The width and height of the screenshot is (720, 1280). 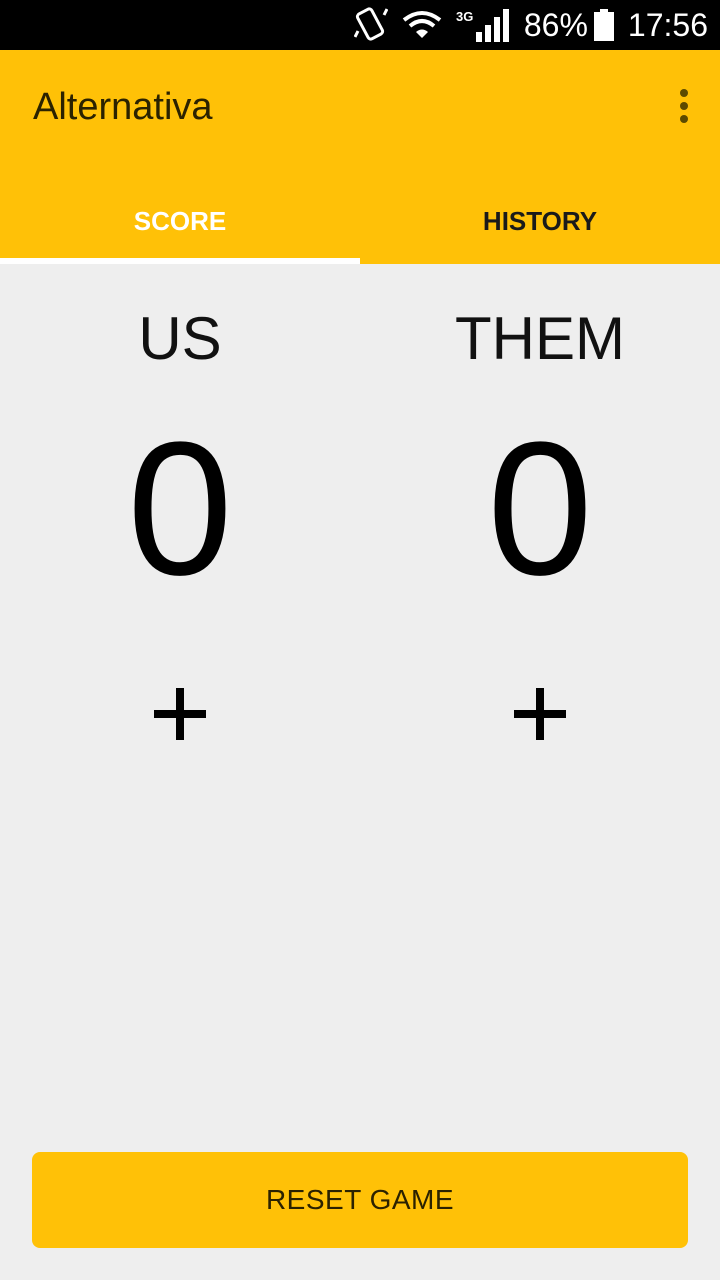 I want to click on tab-score: SCORE, so click(x=180, y=221).